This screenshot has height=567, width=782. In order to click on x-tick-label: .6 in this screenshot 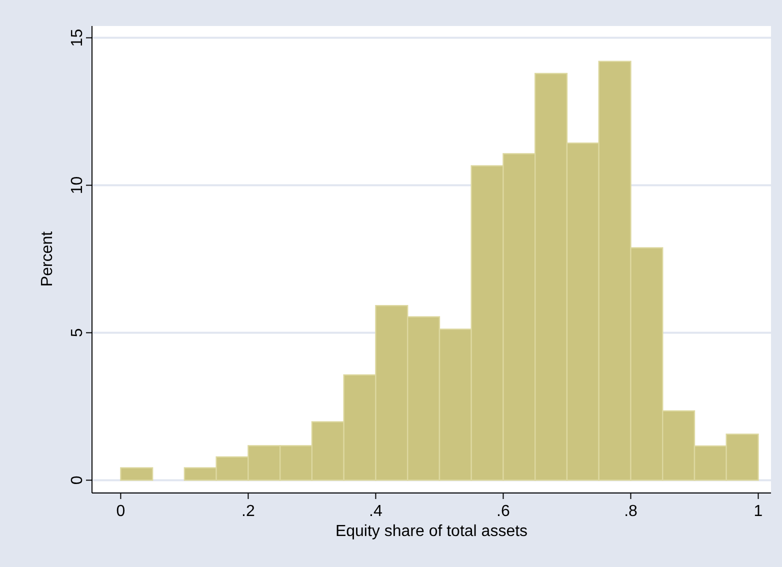, I will do `click(503, 511)`.